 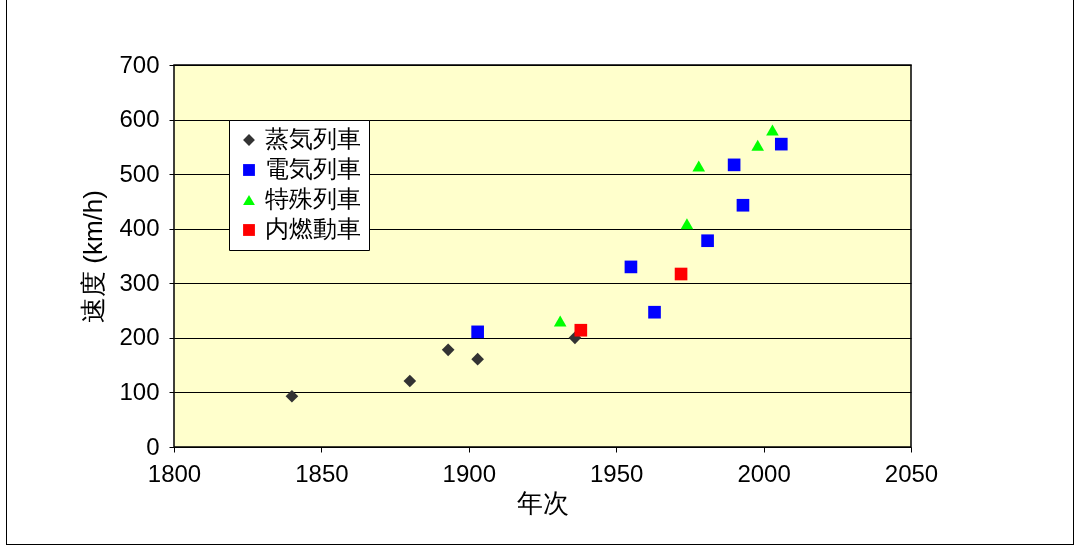 What do you see at coordinates (174, 473) in the screenshot?
I see `x-tick-label: 1800` at bounding box center [174, 473].